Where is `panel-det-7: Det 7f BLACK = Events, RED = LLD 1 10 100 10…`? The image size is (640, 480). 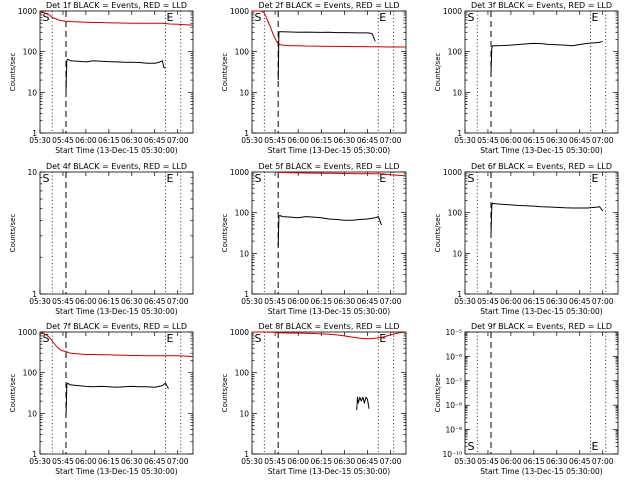
panel-det-7: Det 7f BLACK = Events, RED = LLD 1 10 100 10… is located at coordinates (101, 399).